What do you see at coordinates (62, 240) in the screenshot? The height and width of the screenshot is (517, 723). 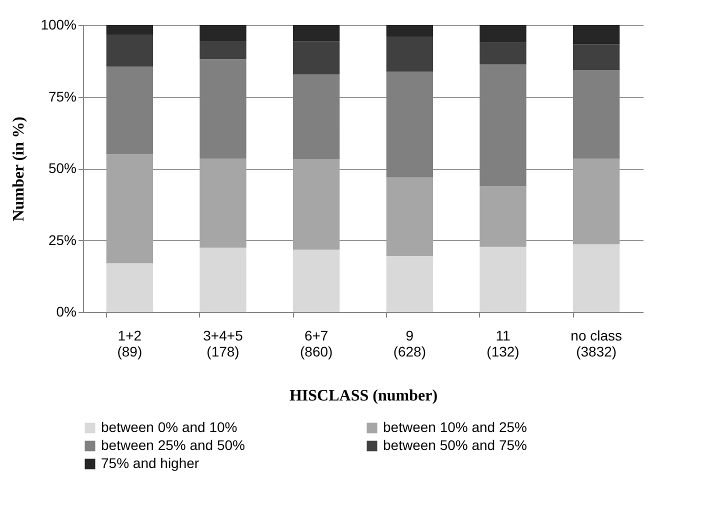 I see `y-tick-label: 25%` at bounding box center [62, 240].